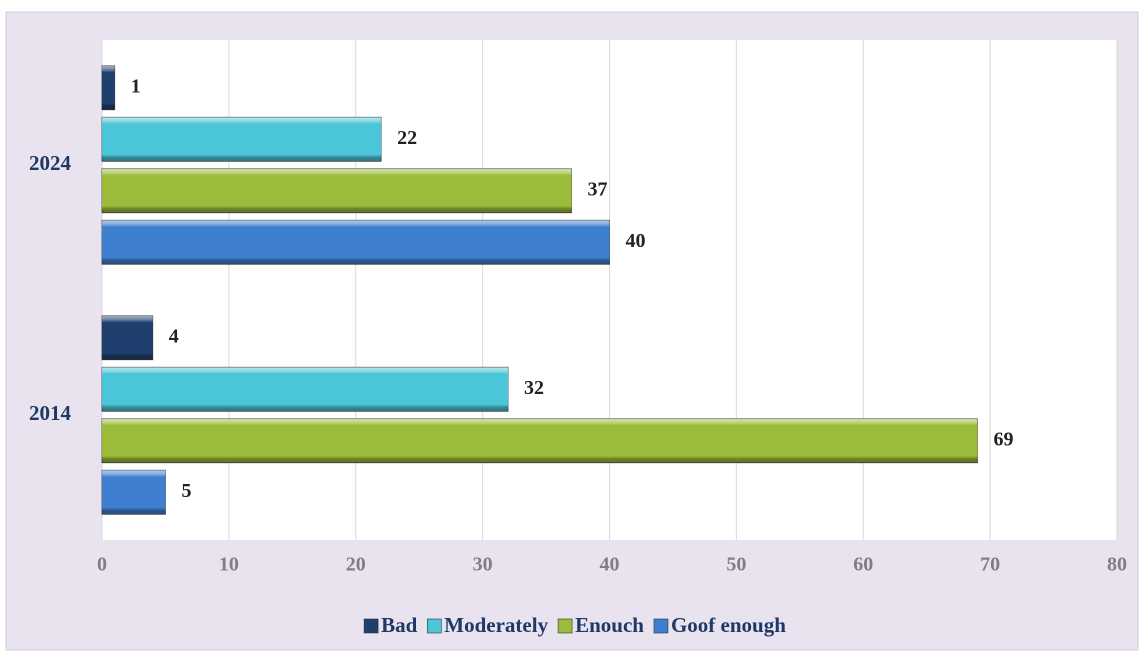  Describe the element at coordinates (174, 336) in the screenshot. I see `data-label: 4` at that location.